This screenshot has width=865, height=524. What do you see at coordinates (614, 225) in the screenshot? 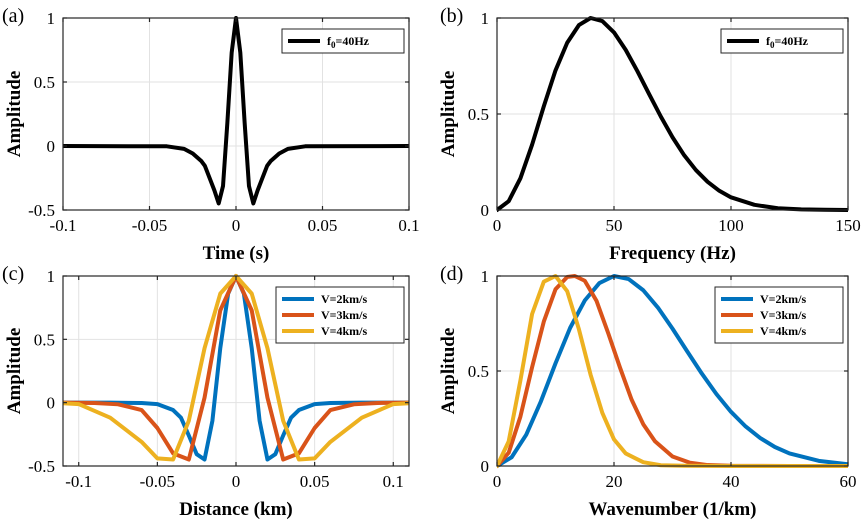
I see `x-tick-label: 50` at bounding box center [614, 225].